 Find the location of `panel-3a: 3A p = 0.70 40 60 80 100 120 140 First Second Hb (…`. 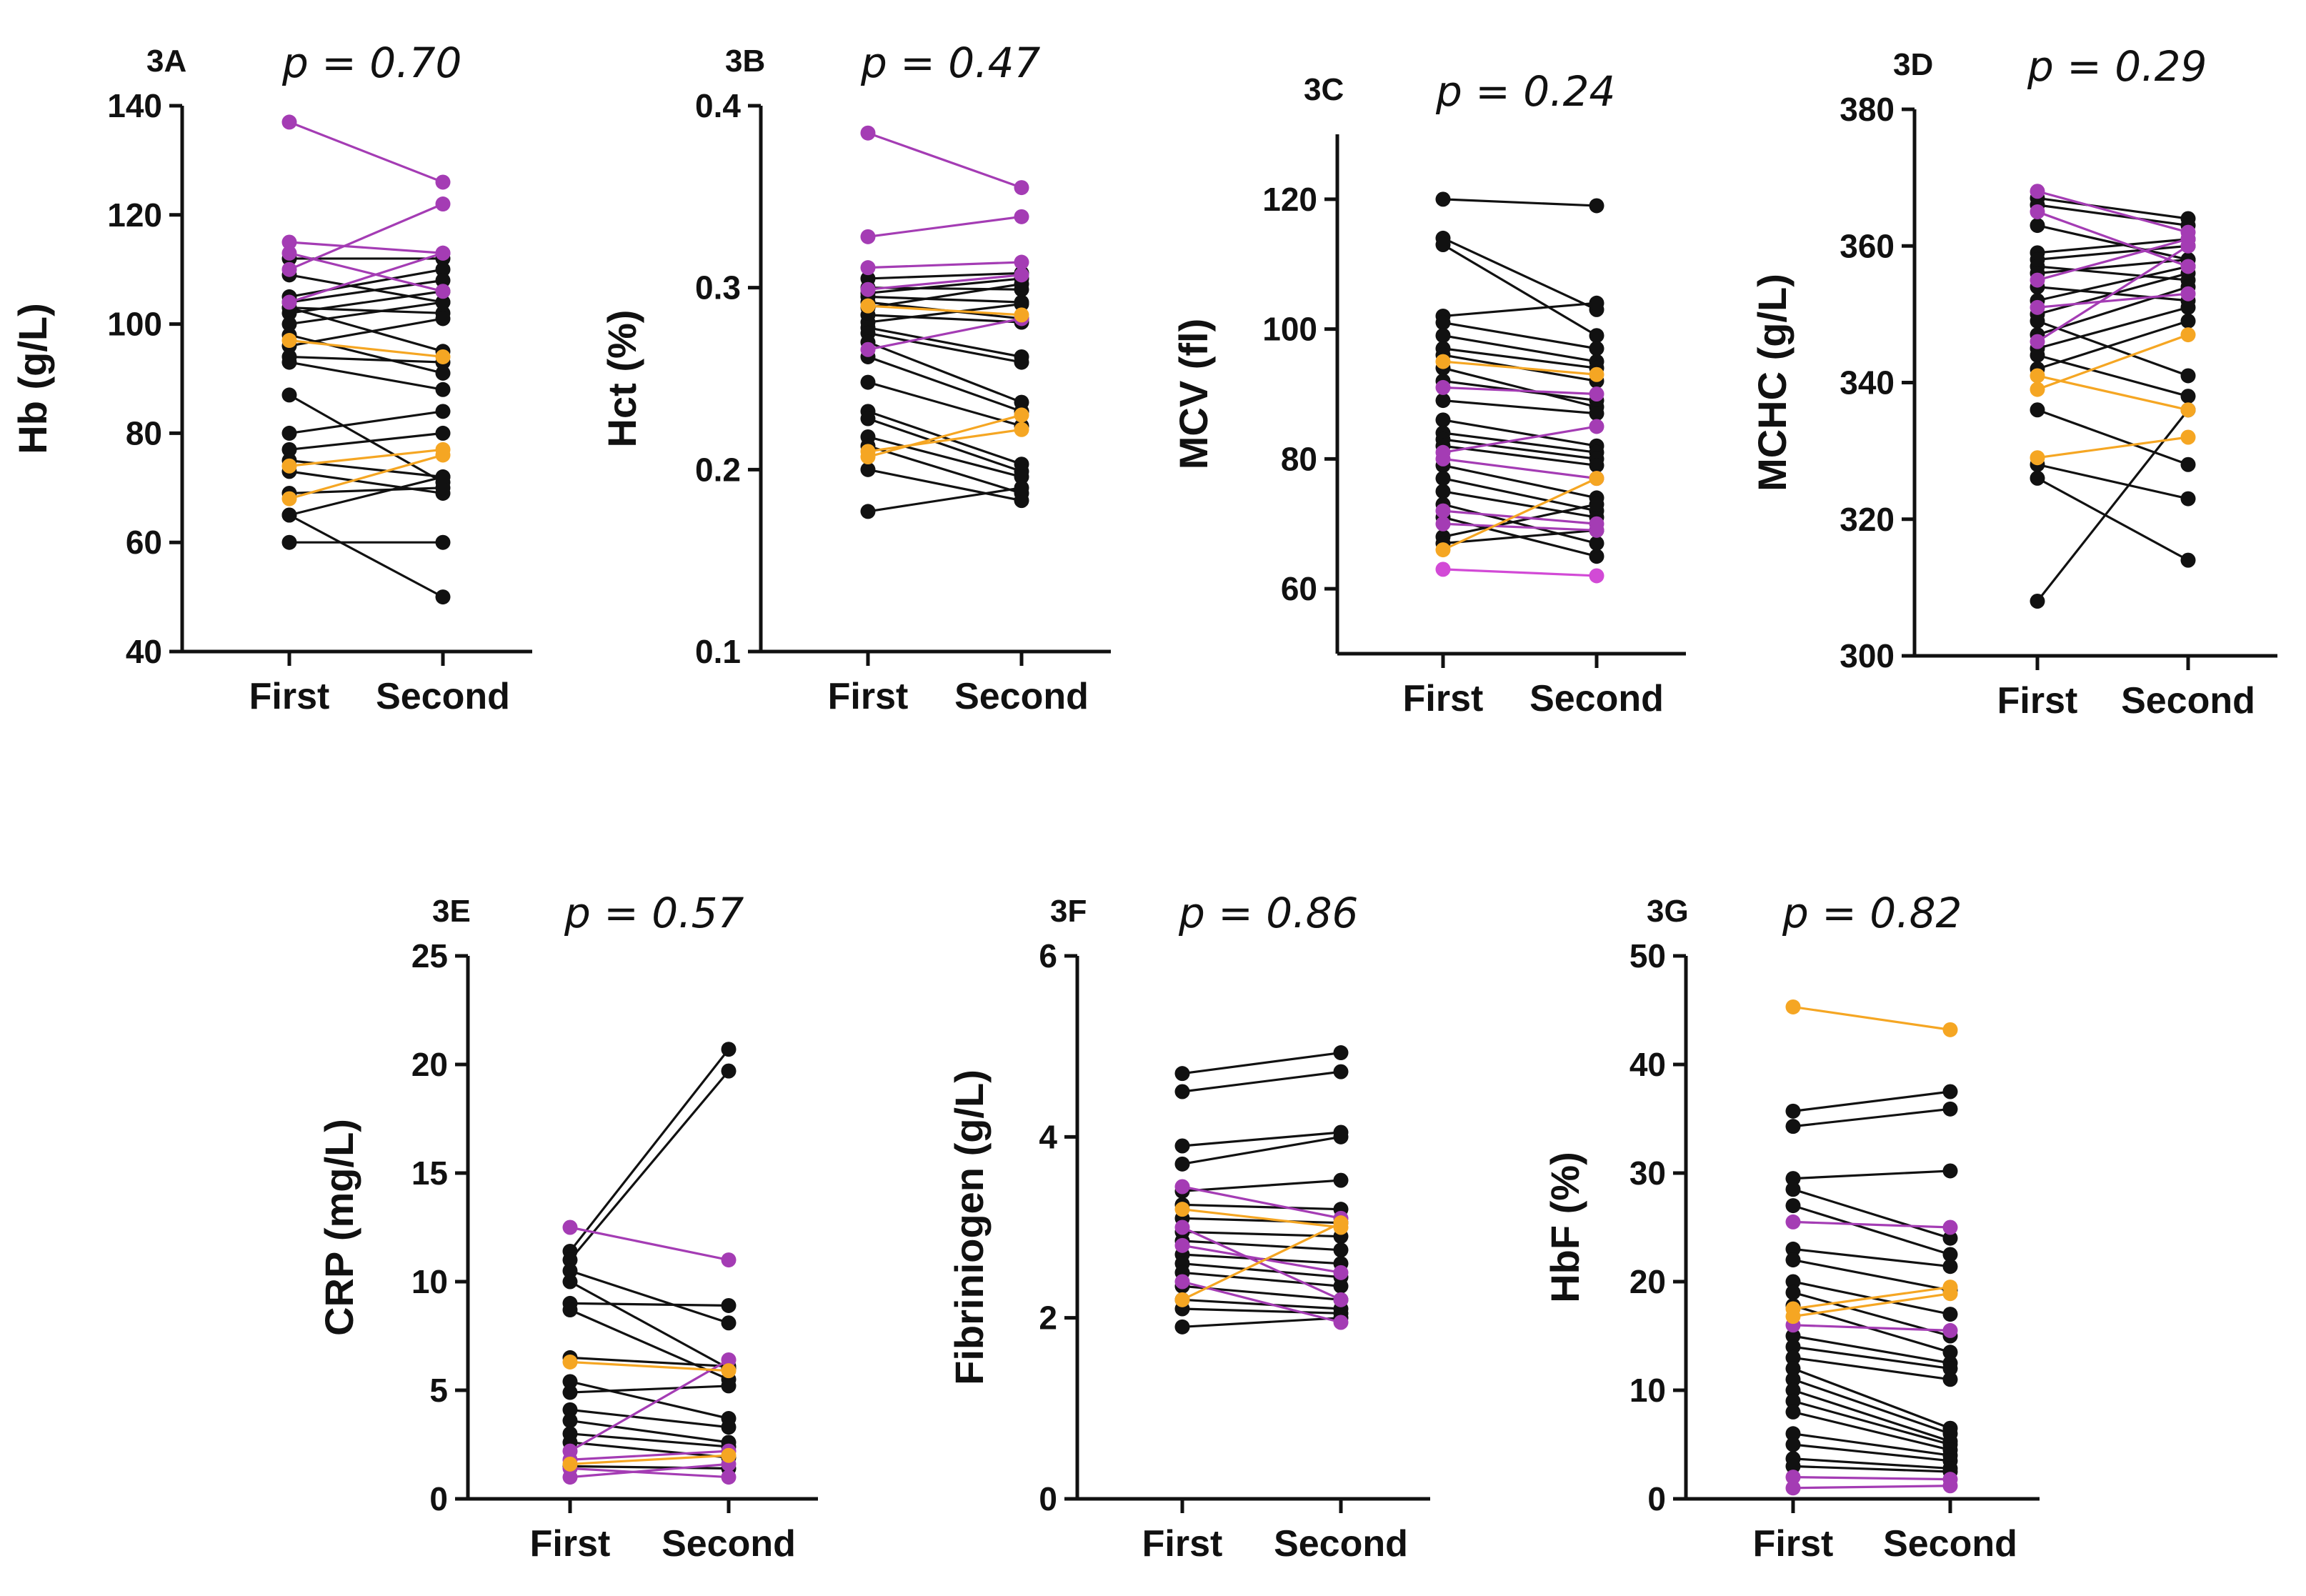

panel-3a: 3A p = 0.70 40 60 80 100 120 140 First Second Hb (… is located at coordinates (271, 378).